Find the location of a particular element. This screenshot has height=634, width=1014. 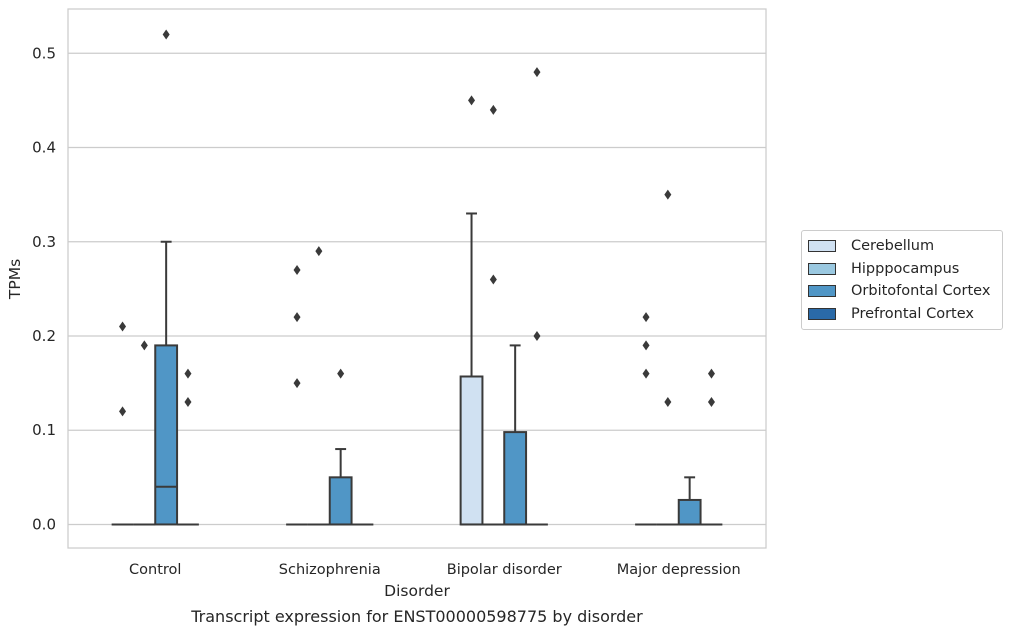

y-tick-labels: 0.0 0.1 0.2 0.3 0.4 0.5 is located at coordinates (44, 288).